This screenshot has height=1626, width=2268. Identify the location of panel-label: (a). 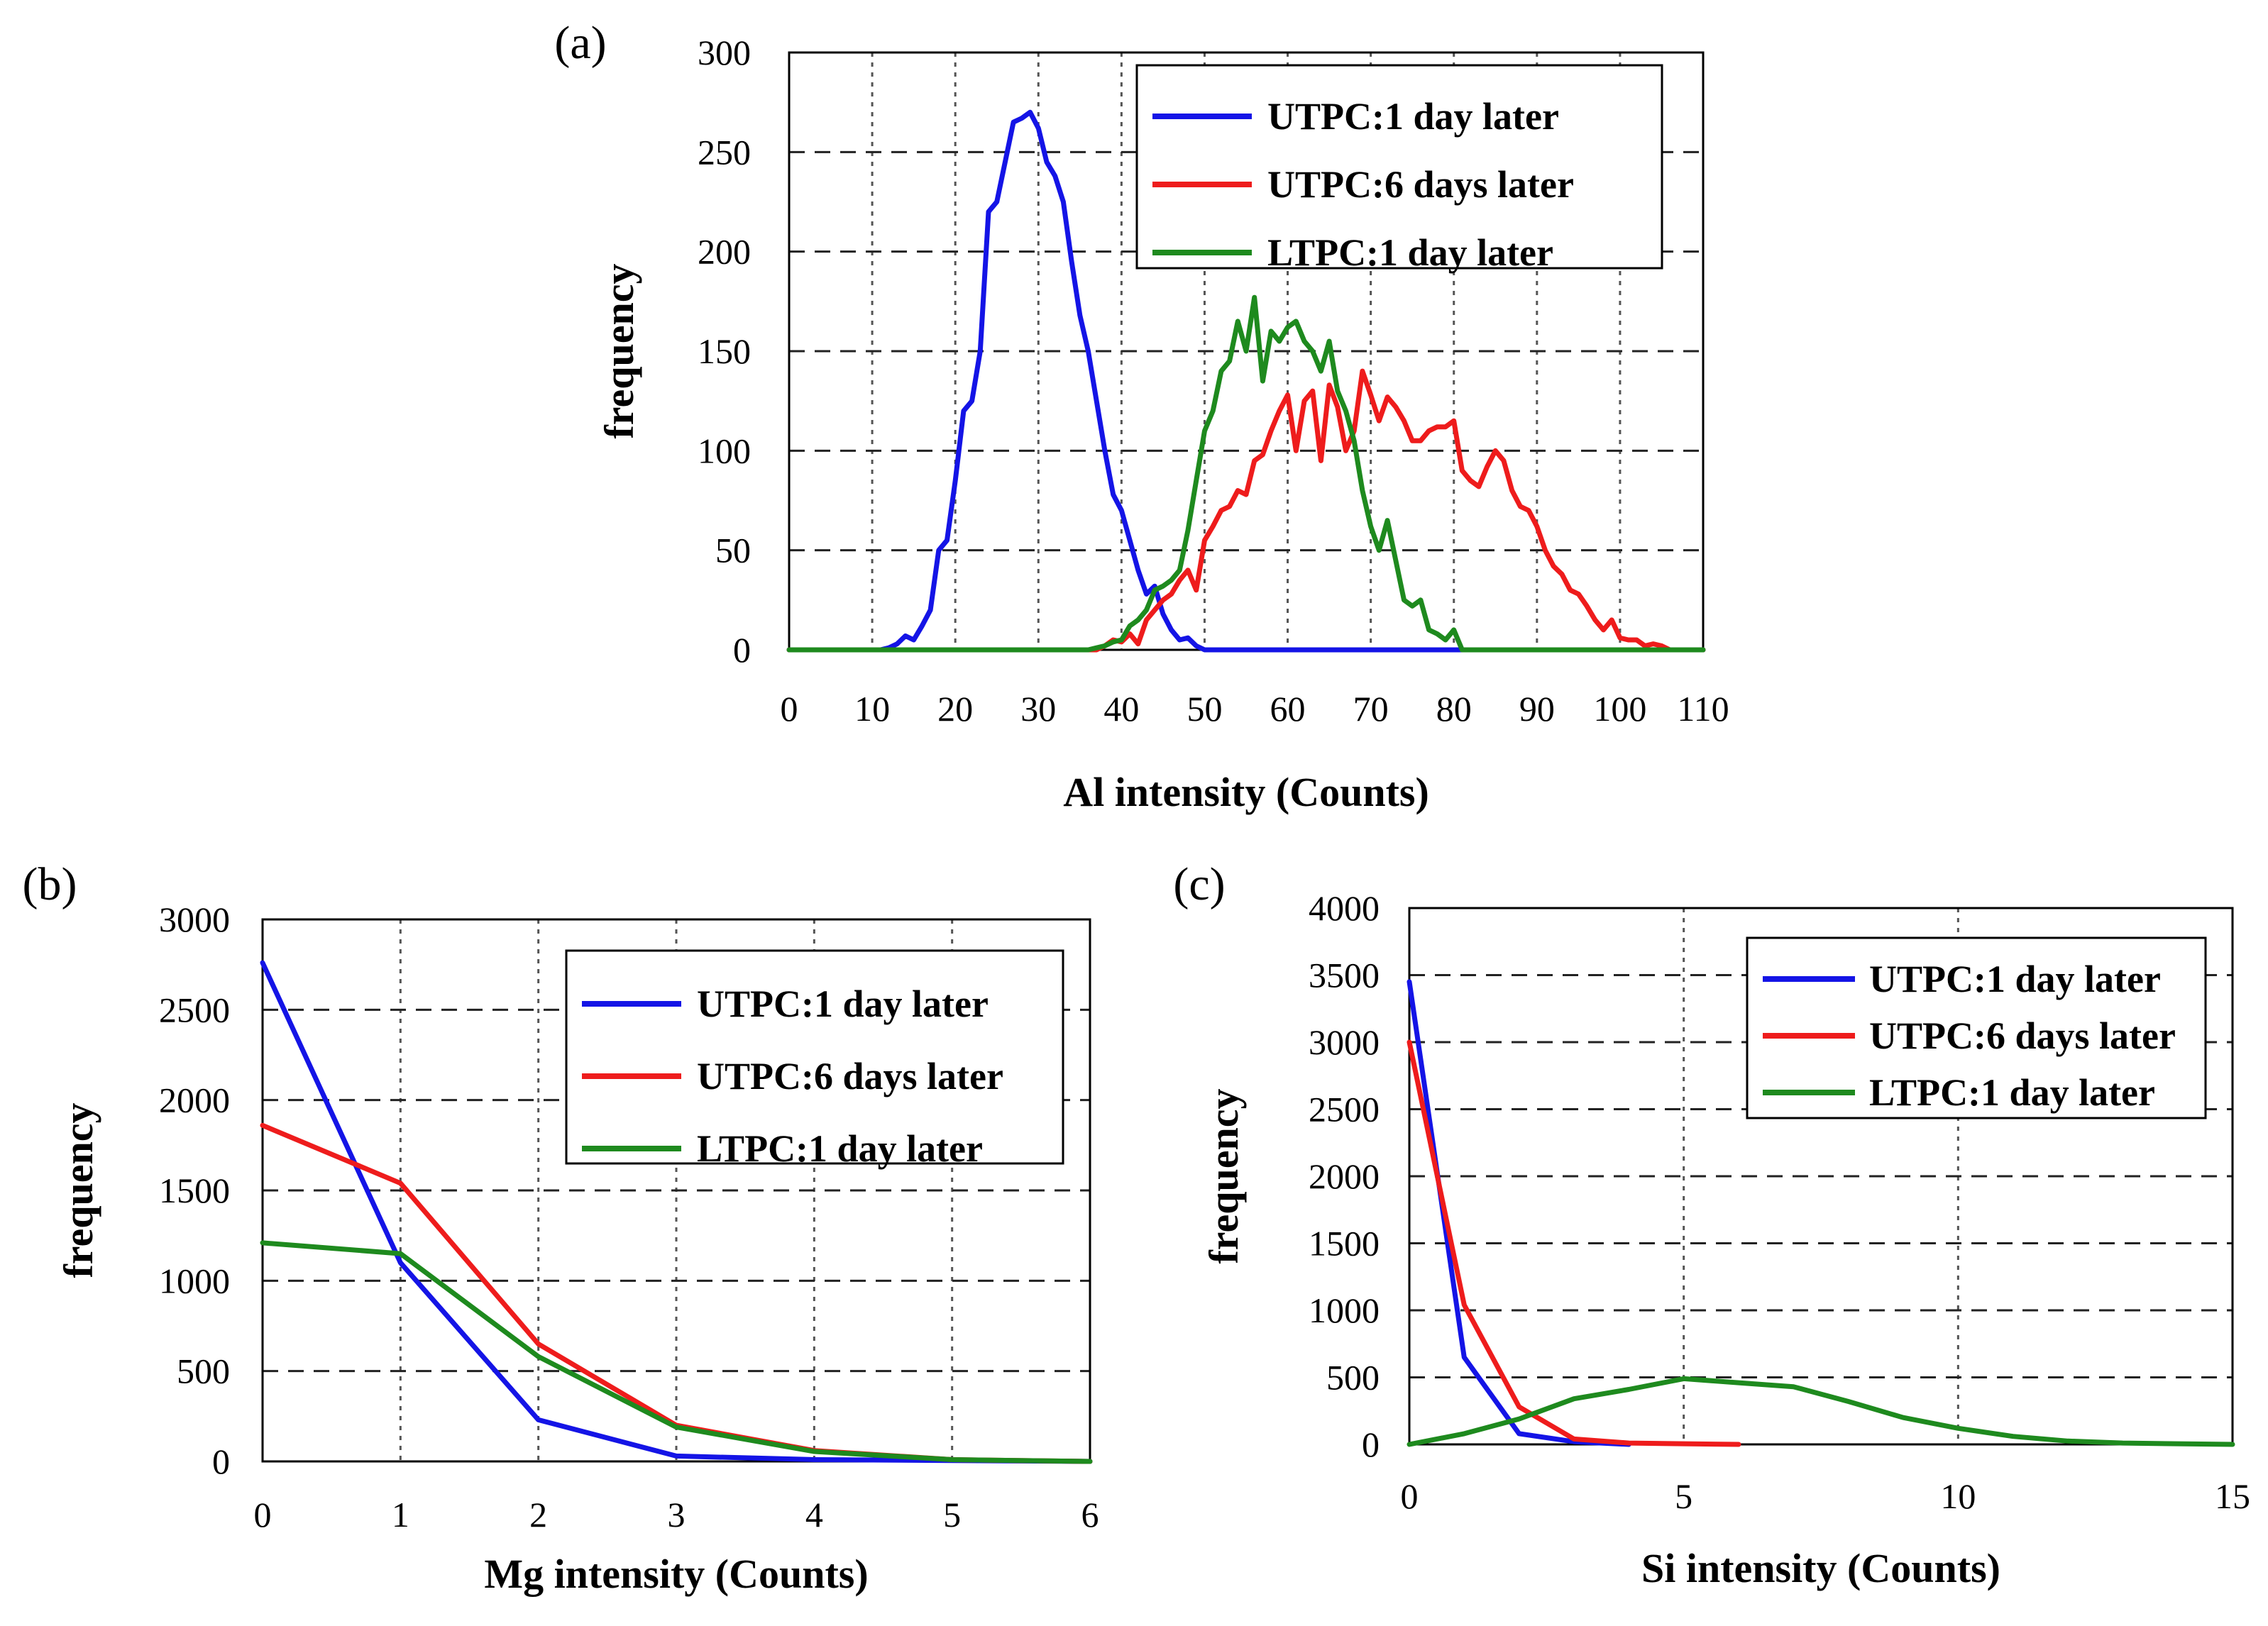
(580, 43).